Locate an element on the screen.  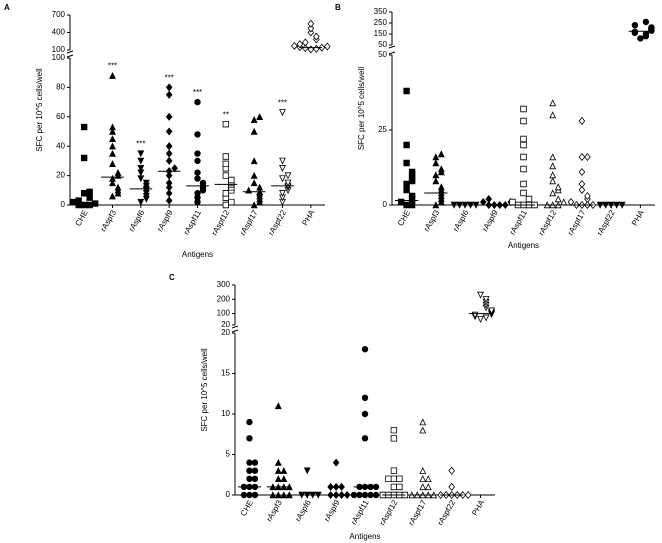
y-tick-label: 20 is located at coordinates (225, 324).